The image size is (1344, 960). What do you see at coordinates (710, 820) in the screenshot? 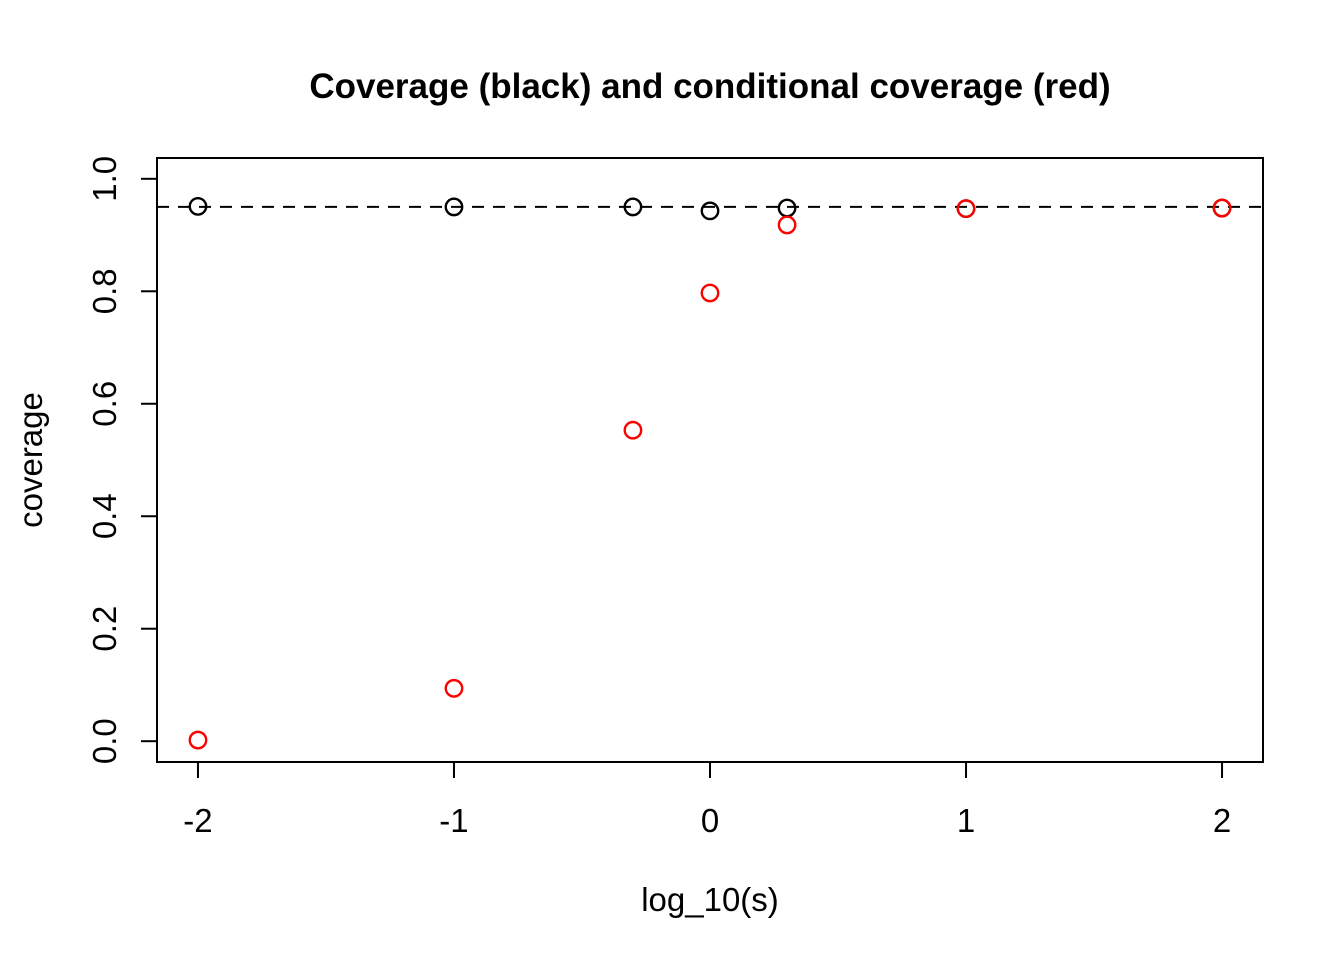
I see `x-tick-label: 0` at bounding box center [710, 820].